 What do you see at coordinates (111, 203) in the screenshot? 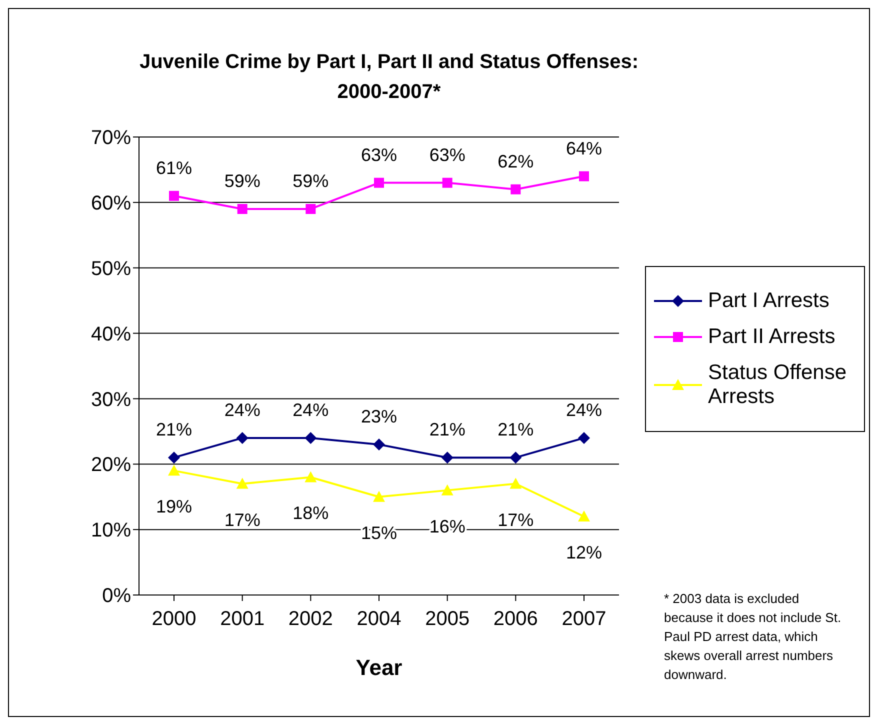
I see `y-tick-label: 60%` at bounding box center [111, 203].